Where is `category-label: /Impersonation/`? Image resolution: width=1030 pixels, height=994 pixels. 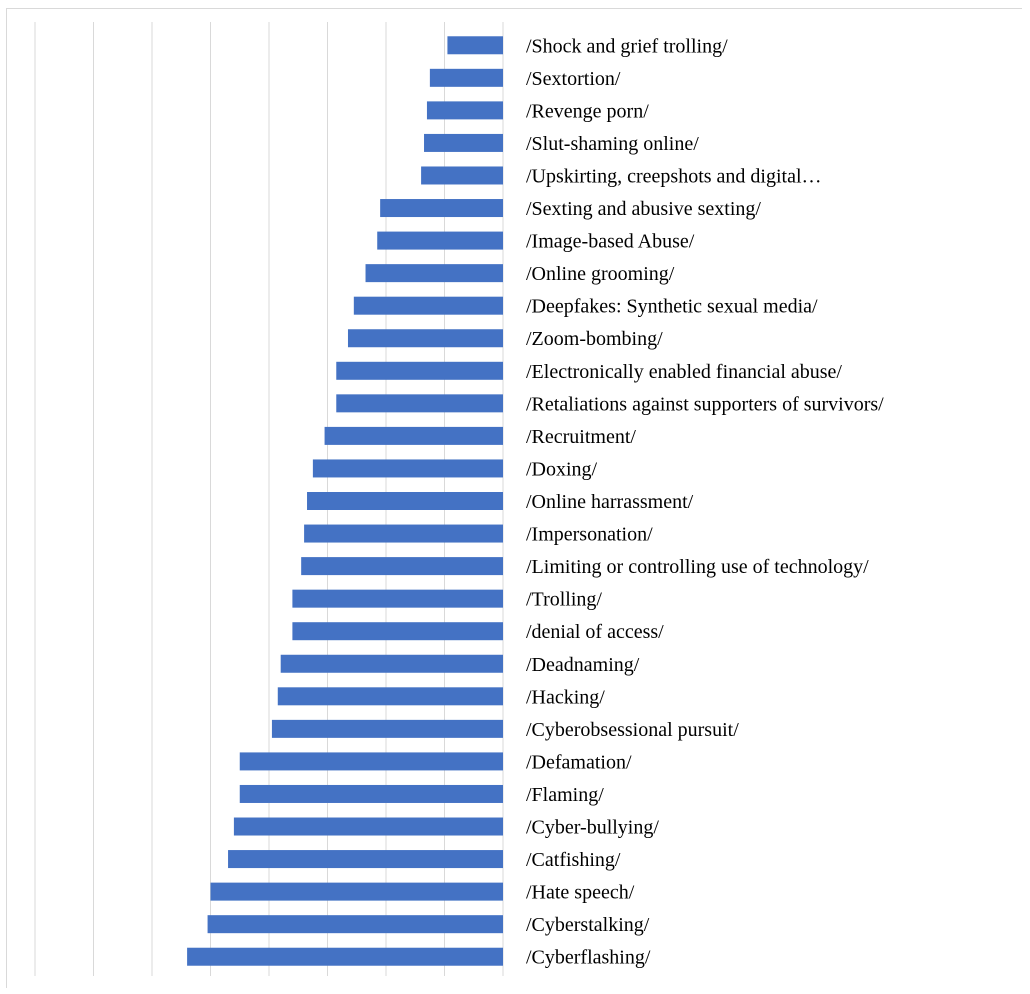
category-label: /Impersonation/ is located at coordinates (589, 535).